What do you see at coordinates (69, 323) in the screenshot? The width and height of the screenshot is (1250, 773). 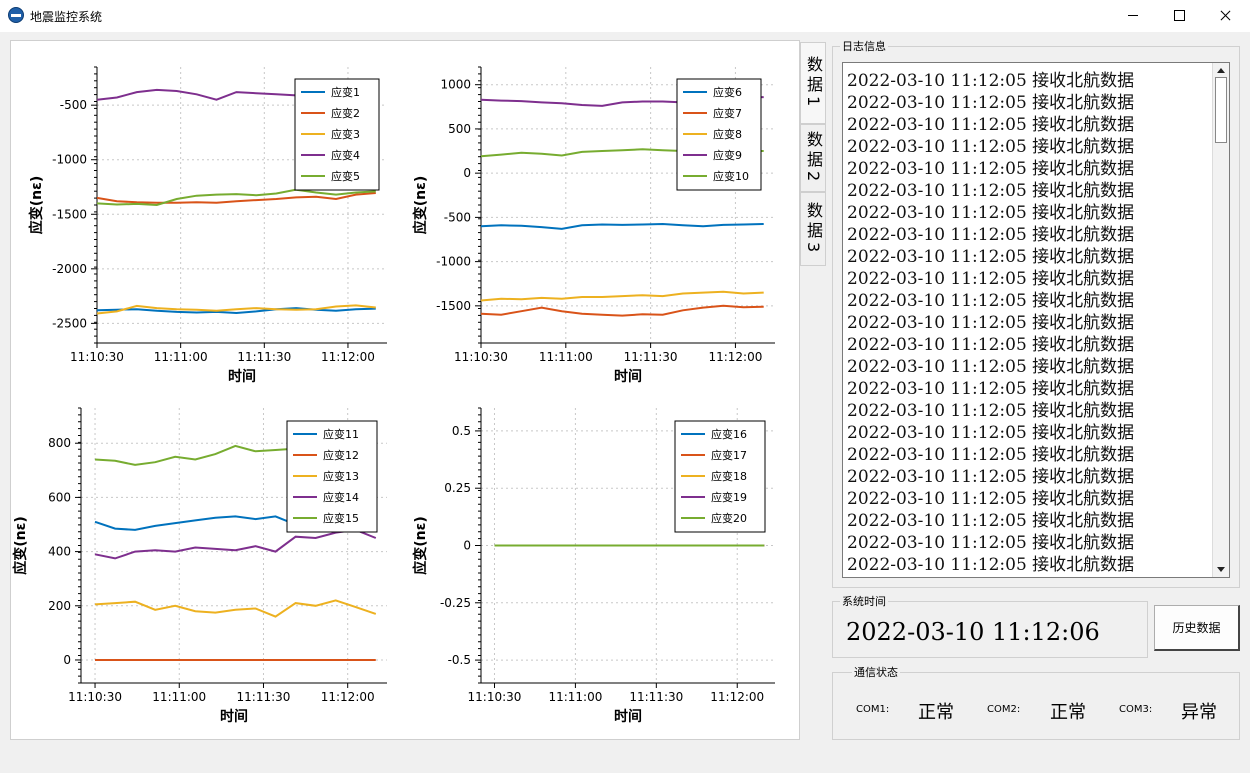 I see `y-tick-label: -2500` at bounding box center [69, 323].